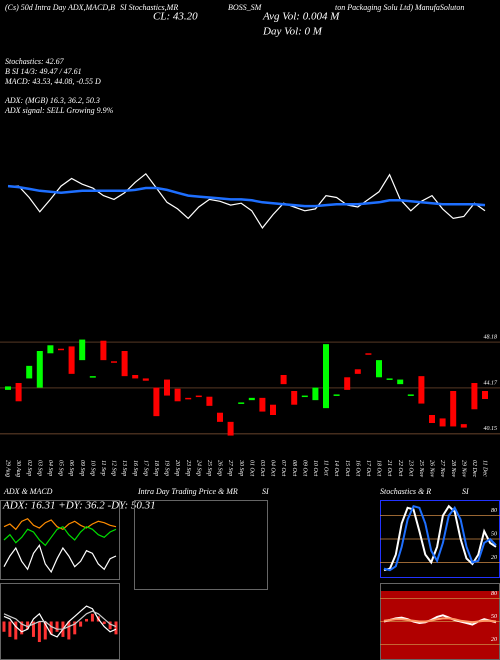 The width and height of the screenshot is (500, 660). What do you see at coordinates (167, 468) in the screenshot?
I see `x-tick-label: 19 Sep` at bounding box center [167, 468].